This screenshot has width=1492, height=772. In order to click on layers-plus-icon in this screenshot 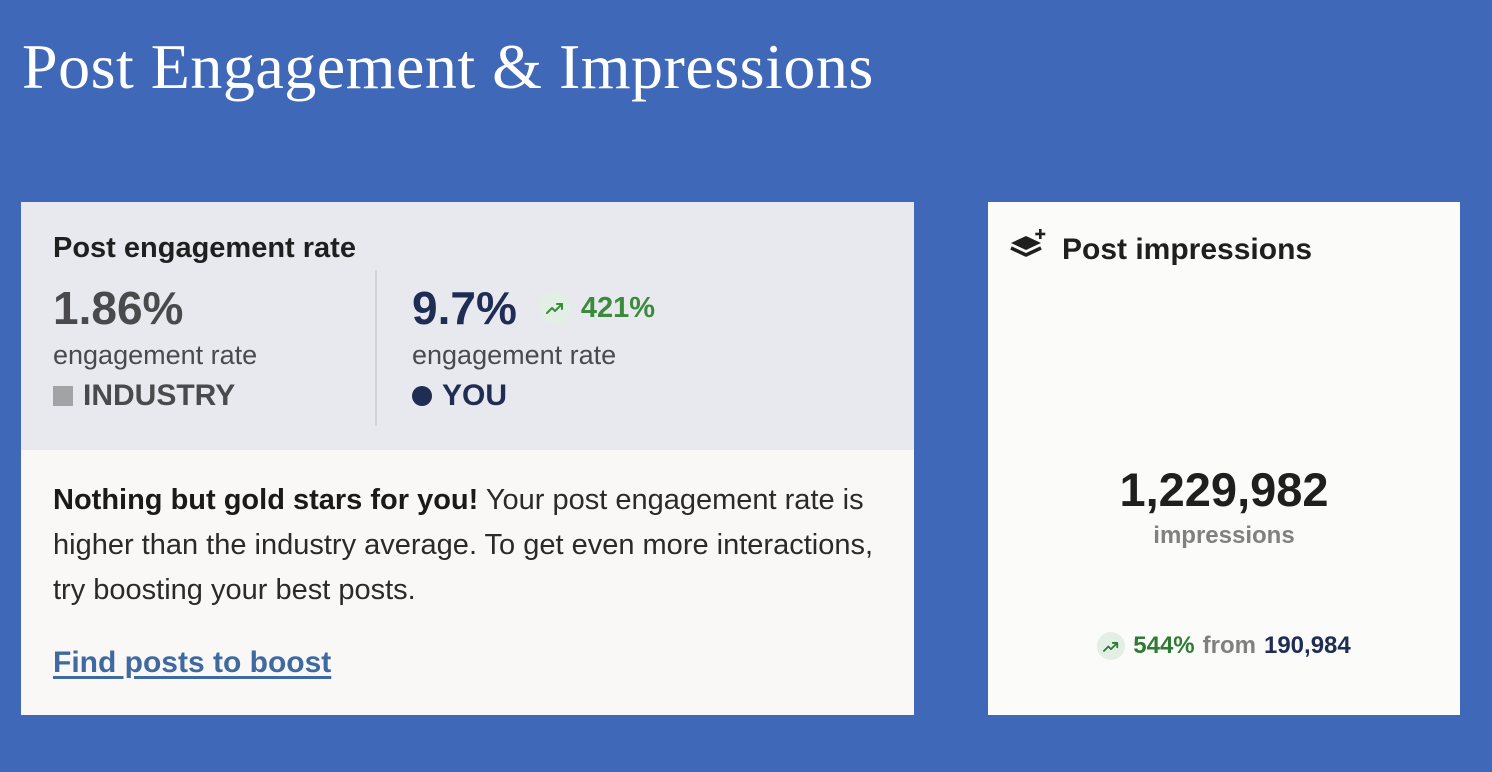, I will do `click(1029, 249)`.